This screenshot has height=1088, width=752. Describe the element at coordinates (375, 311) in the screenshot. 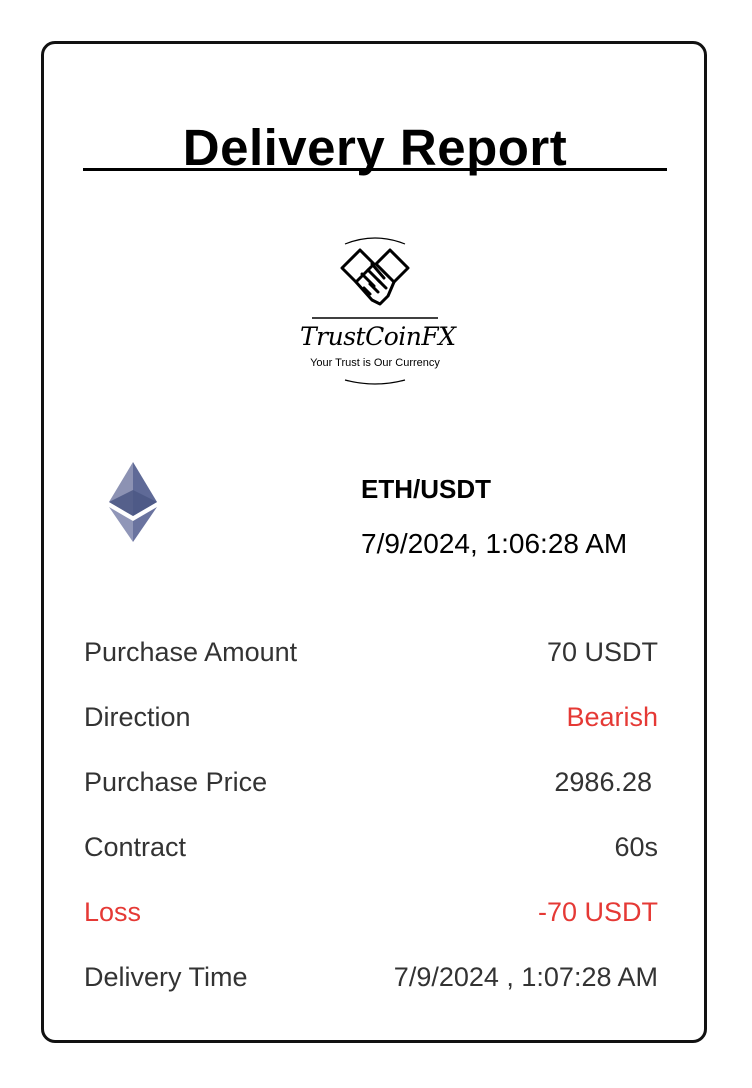

I see `handshake-icon` at that location.